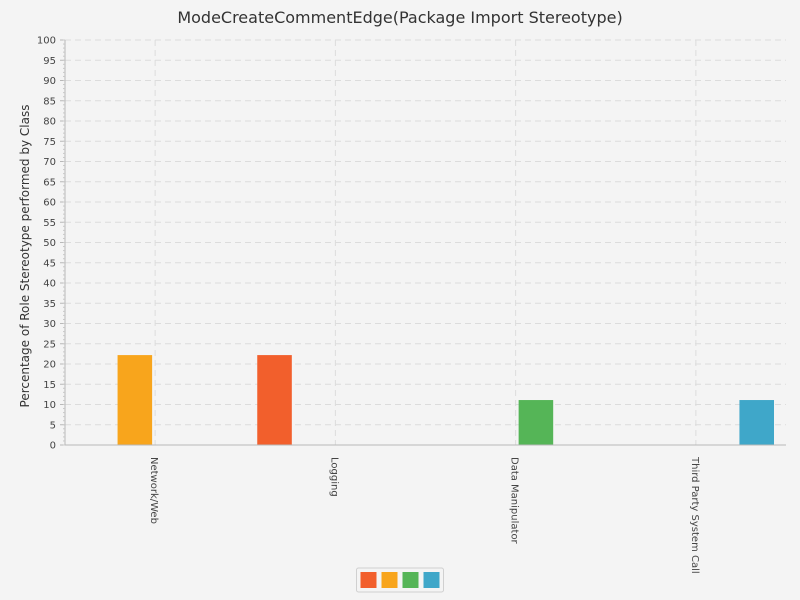 The image size is (800, 600). I want to click on y-tick-label: 70, so click(49, 162).